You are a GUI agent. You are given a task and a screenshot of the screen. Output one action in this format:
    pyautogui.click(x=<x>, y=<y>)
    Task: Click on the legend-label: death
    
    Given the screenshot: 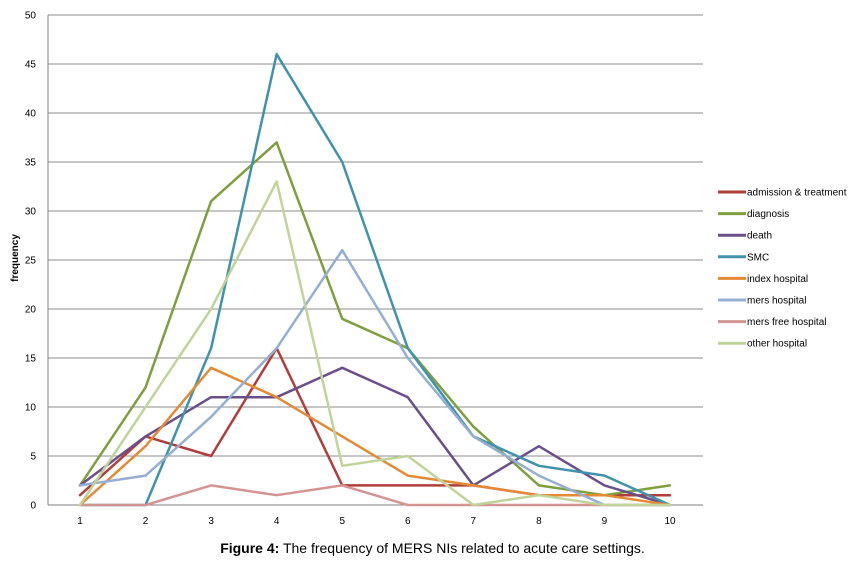 What is the action you would take?
    pyautogui.click(x=759, y=236)
    